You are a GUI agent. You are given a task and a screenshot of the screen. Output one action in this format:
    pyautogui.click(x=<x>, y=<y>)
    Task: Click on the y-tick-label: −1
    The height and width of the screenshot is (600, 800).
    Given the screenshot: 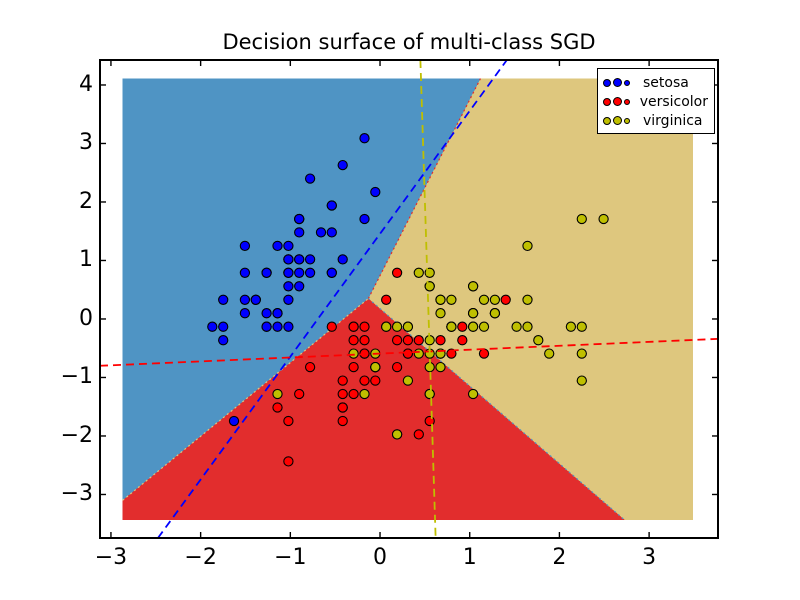 What is the action you would take?
    pyautogui.click(x=76, y=377)
    